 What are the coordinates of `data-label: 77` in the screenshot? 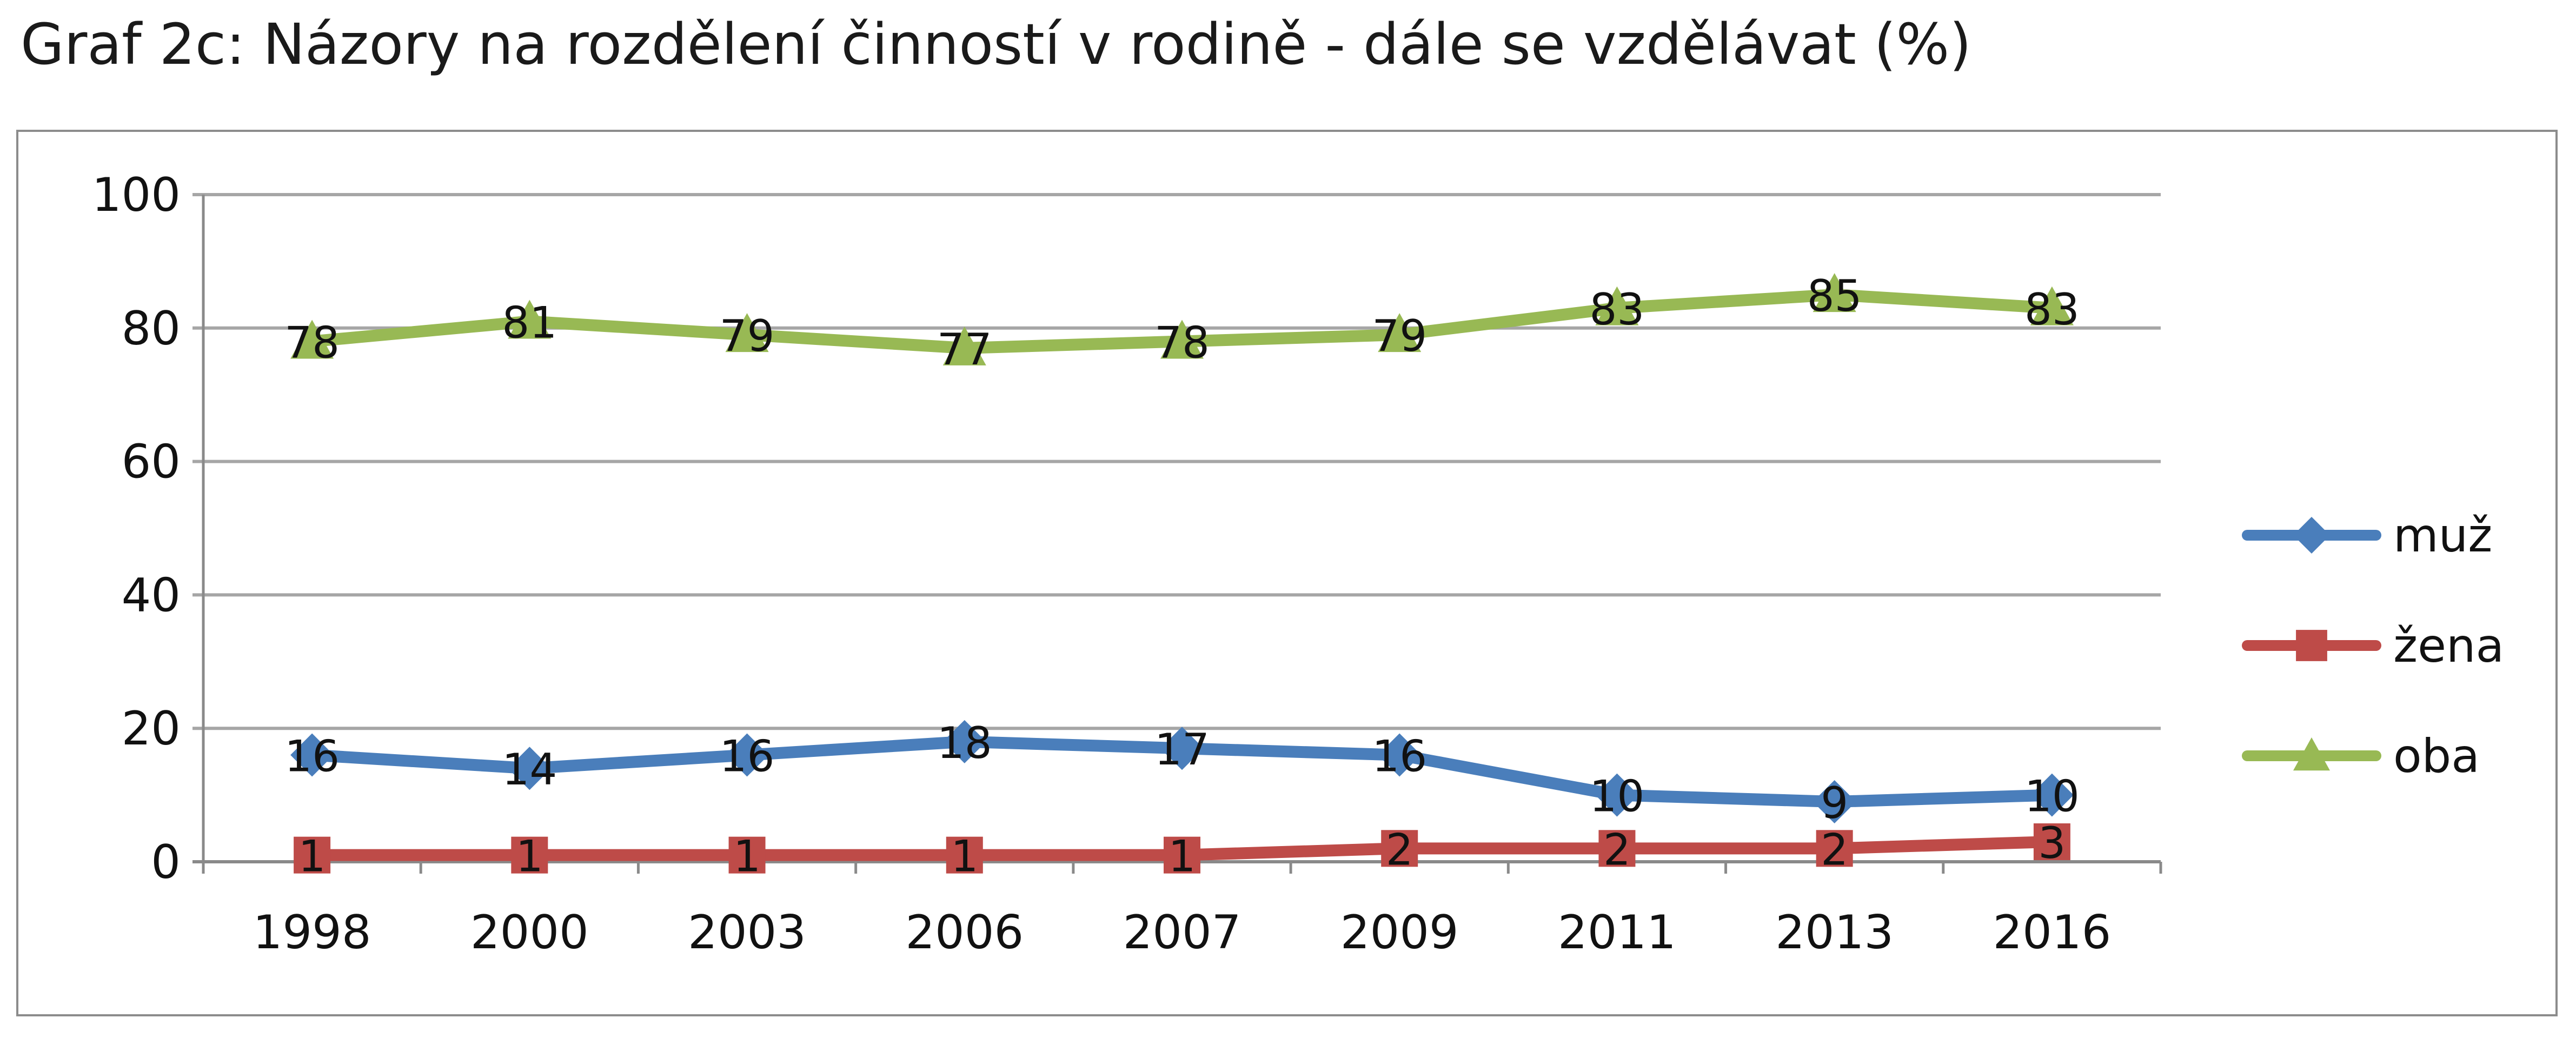 It's located at (965, 349).